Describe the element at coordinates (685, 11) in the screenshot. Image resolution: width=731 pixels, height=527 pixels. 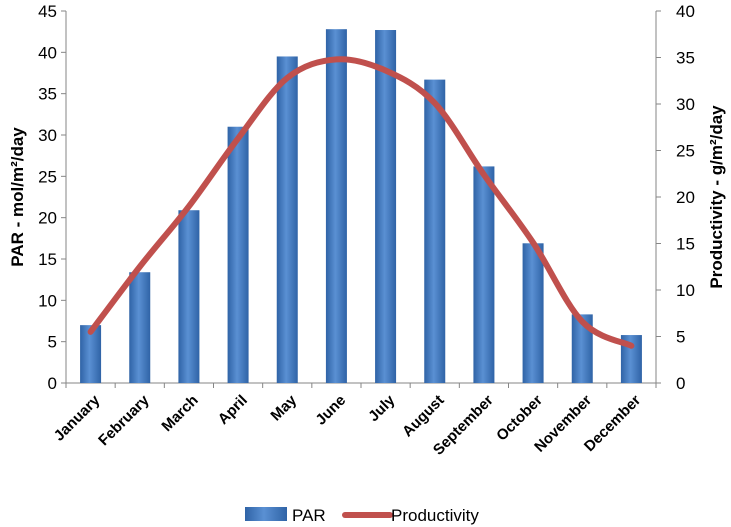
I see `right-tick-label: 40` at that location.